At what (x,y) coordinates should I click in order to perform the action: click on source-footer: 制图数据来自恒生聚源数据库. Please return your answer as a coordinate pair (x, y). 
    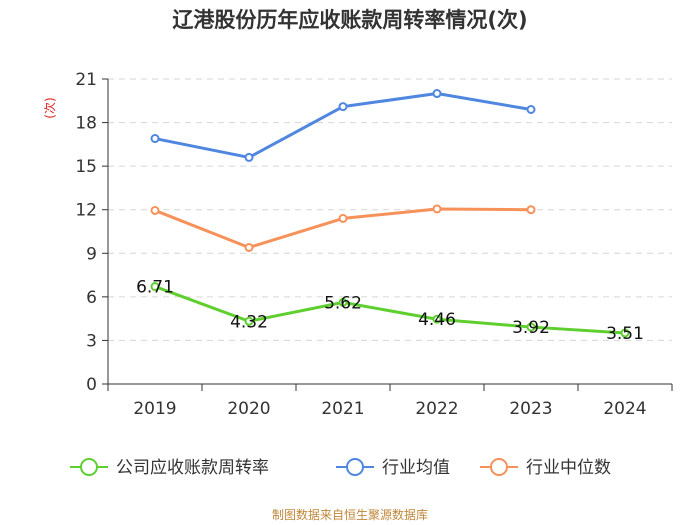
    Looking at the image, I should click on (349, 515).